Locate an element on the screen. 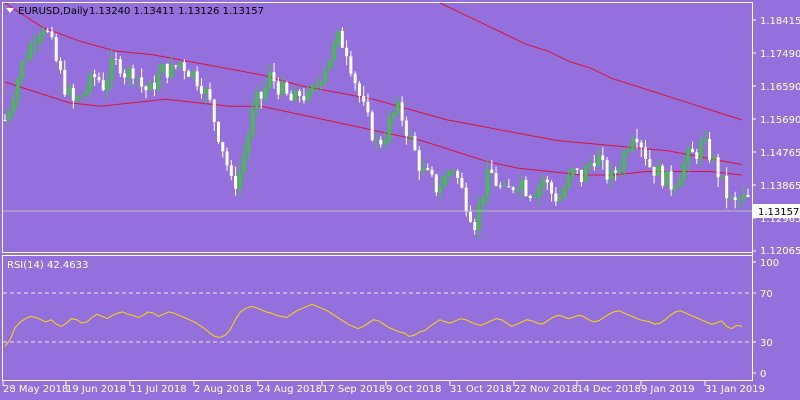 The height and width of the screenshot is (400, 800). ohlc-readout: 1.13240 1.13411 1.13126 1.13157 is located at coordinates (176, 11).